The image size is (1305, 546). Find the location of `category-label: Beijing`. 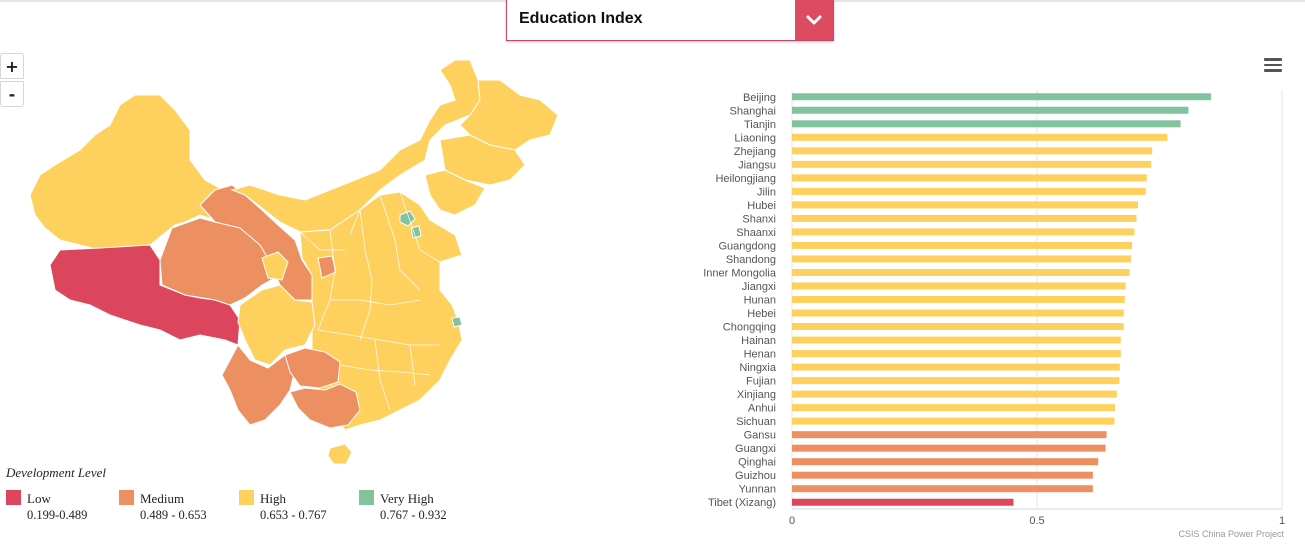

category-label: Beijing is located at coordinates (759, 98).